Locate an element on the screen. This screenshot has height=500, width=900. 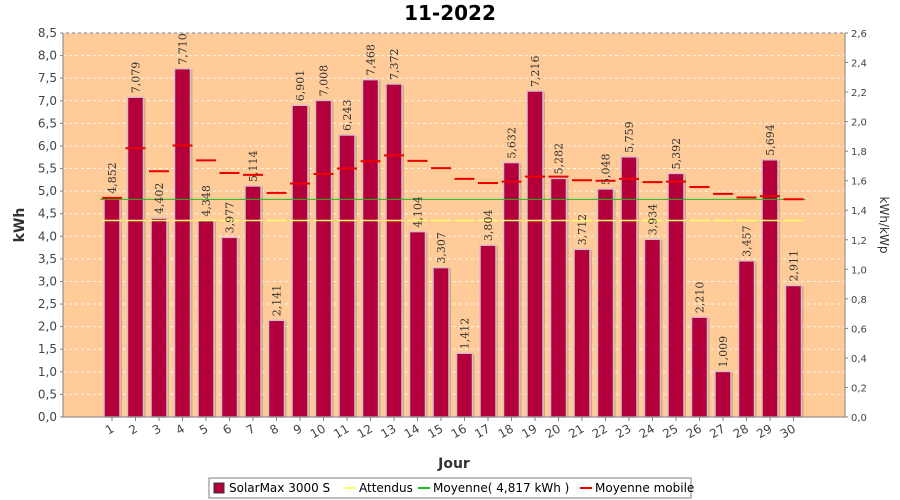
y-tick-label: 0,0 is located at coordinates (47, 417).